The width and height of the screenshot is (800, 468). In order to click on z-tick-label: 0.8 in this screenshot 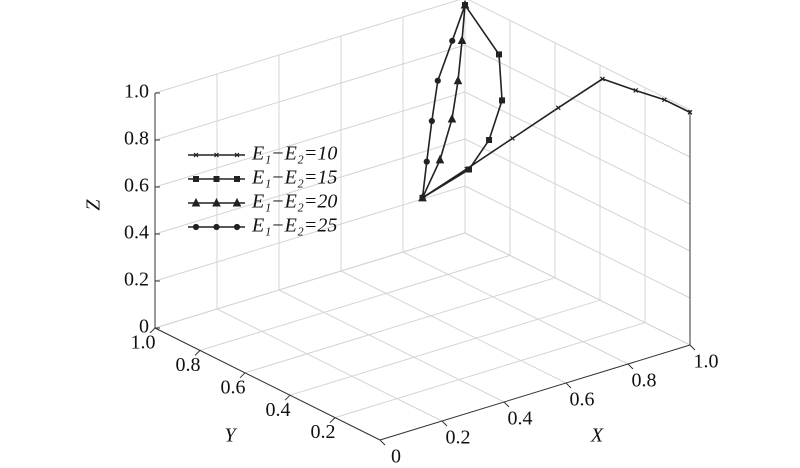, I will do `click(136, 139)`.